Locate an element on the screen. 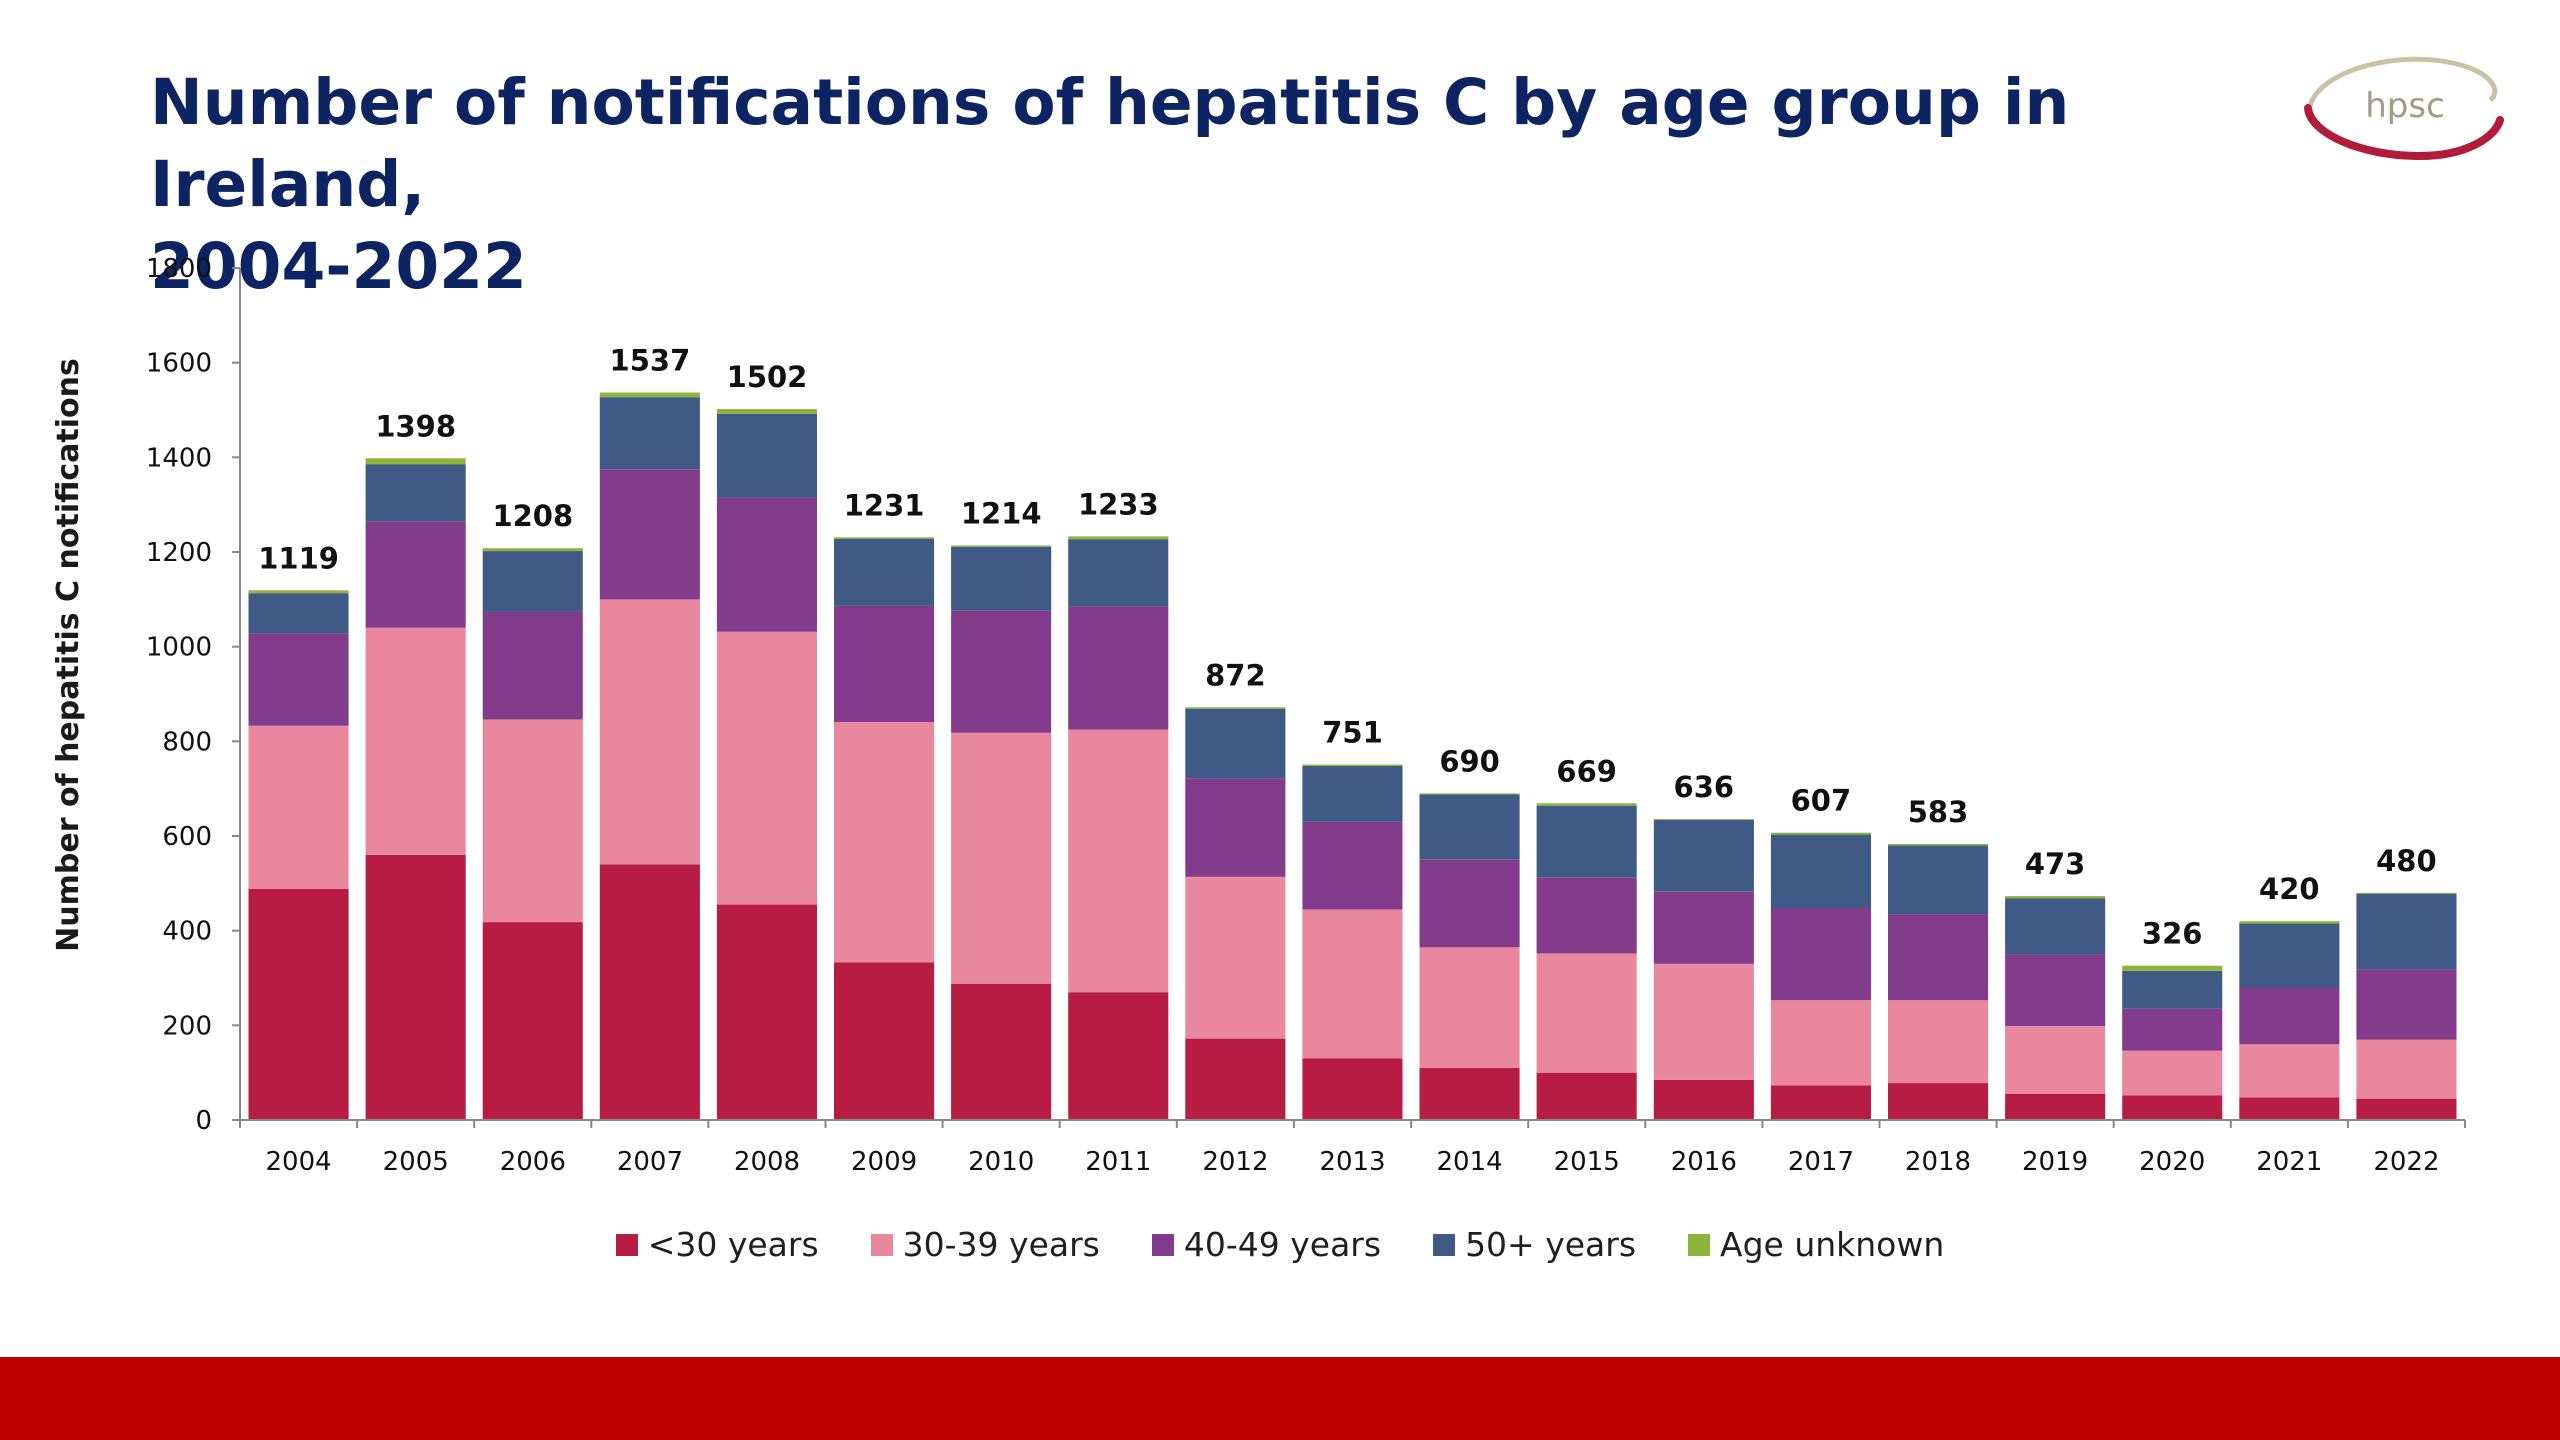  y-tick-label-1200: 1200 is located at coordinates (179, 553).